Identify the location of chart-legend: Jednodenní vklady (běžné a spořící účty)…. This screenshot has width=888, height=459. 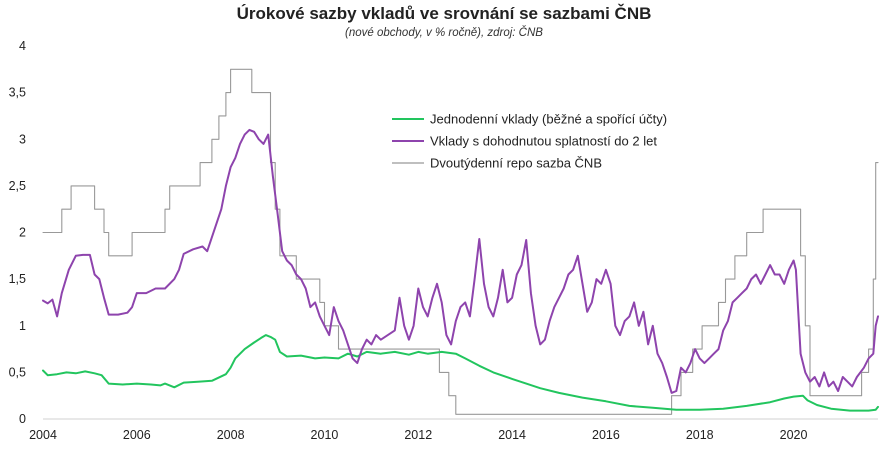
(529, 141).